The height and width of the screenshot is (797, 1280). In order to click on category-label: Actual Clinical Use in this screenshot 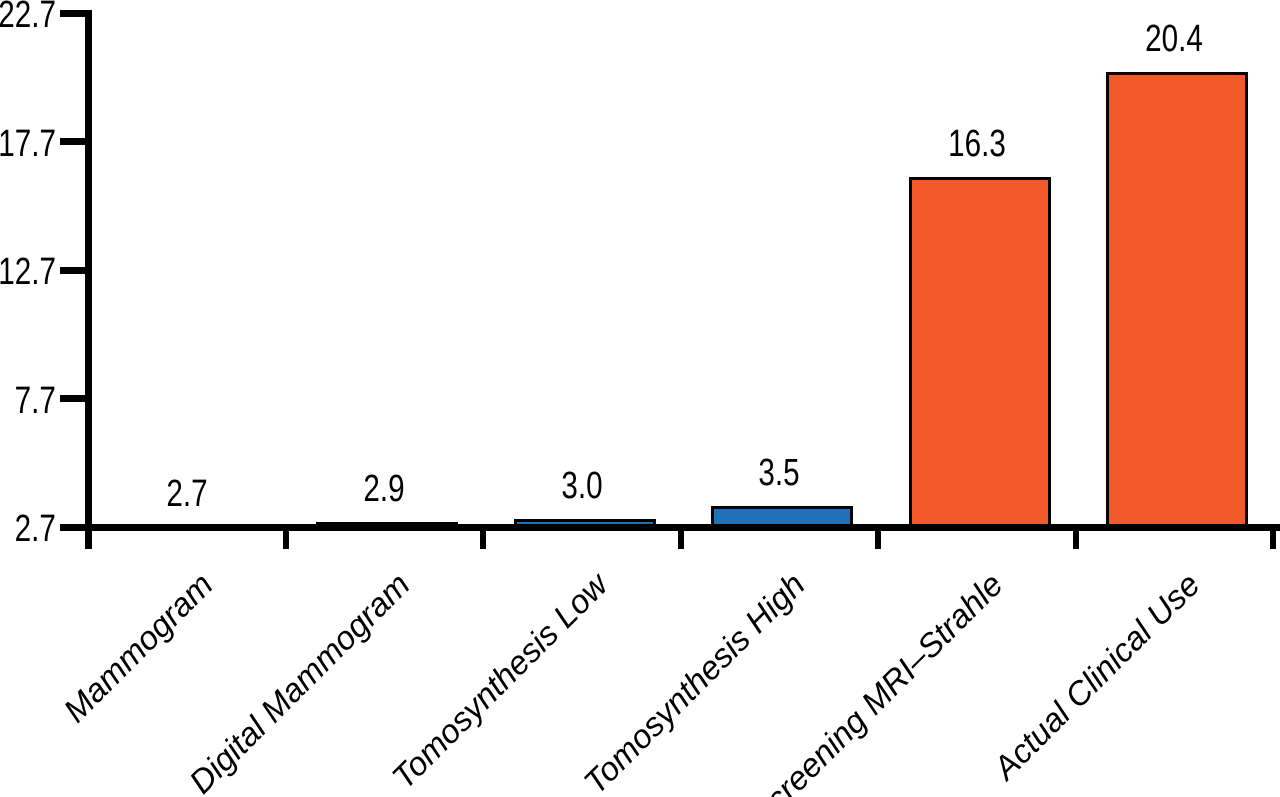, I will do `click(1096, 676)`.